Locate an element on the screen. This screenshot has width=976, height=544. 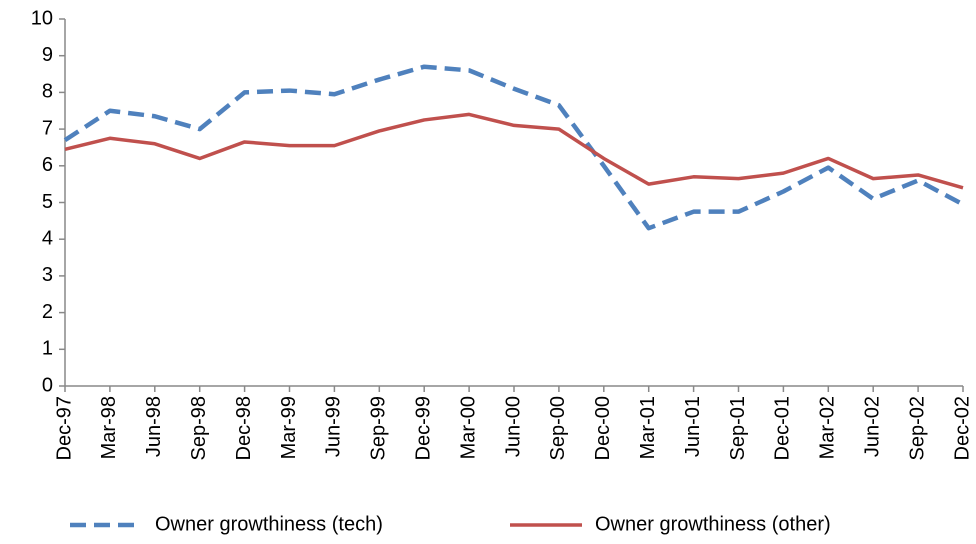
series-line is located at coordinates (514, 151).